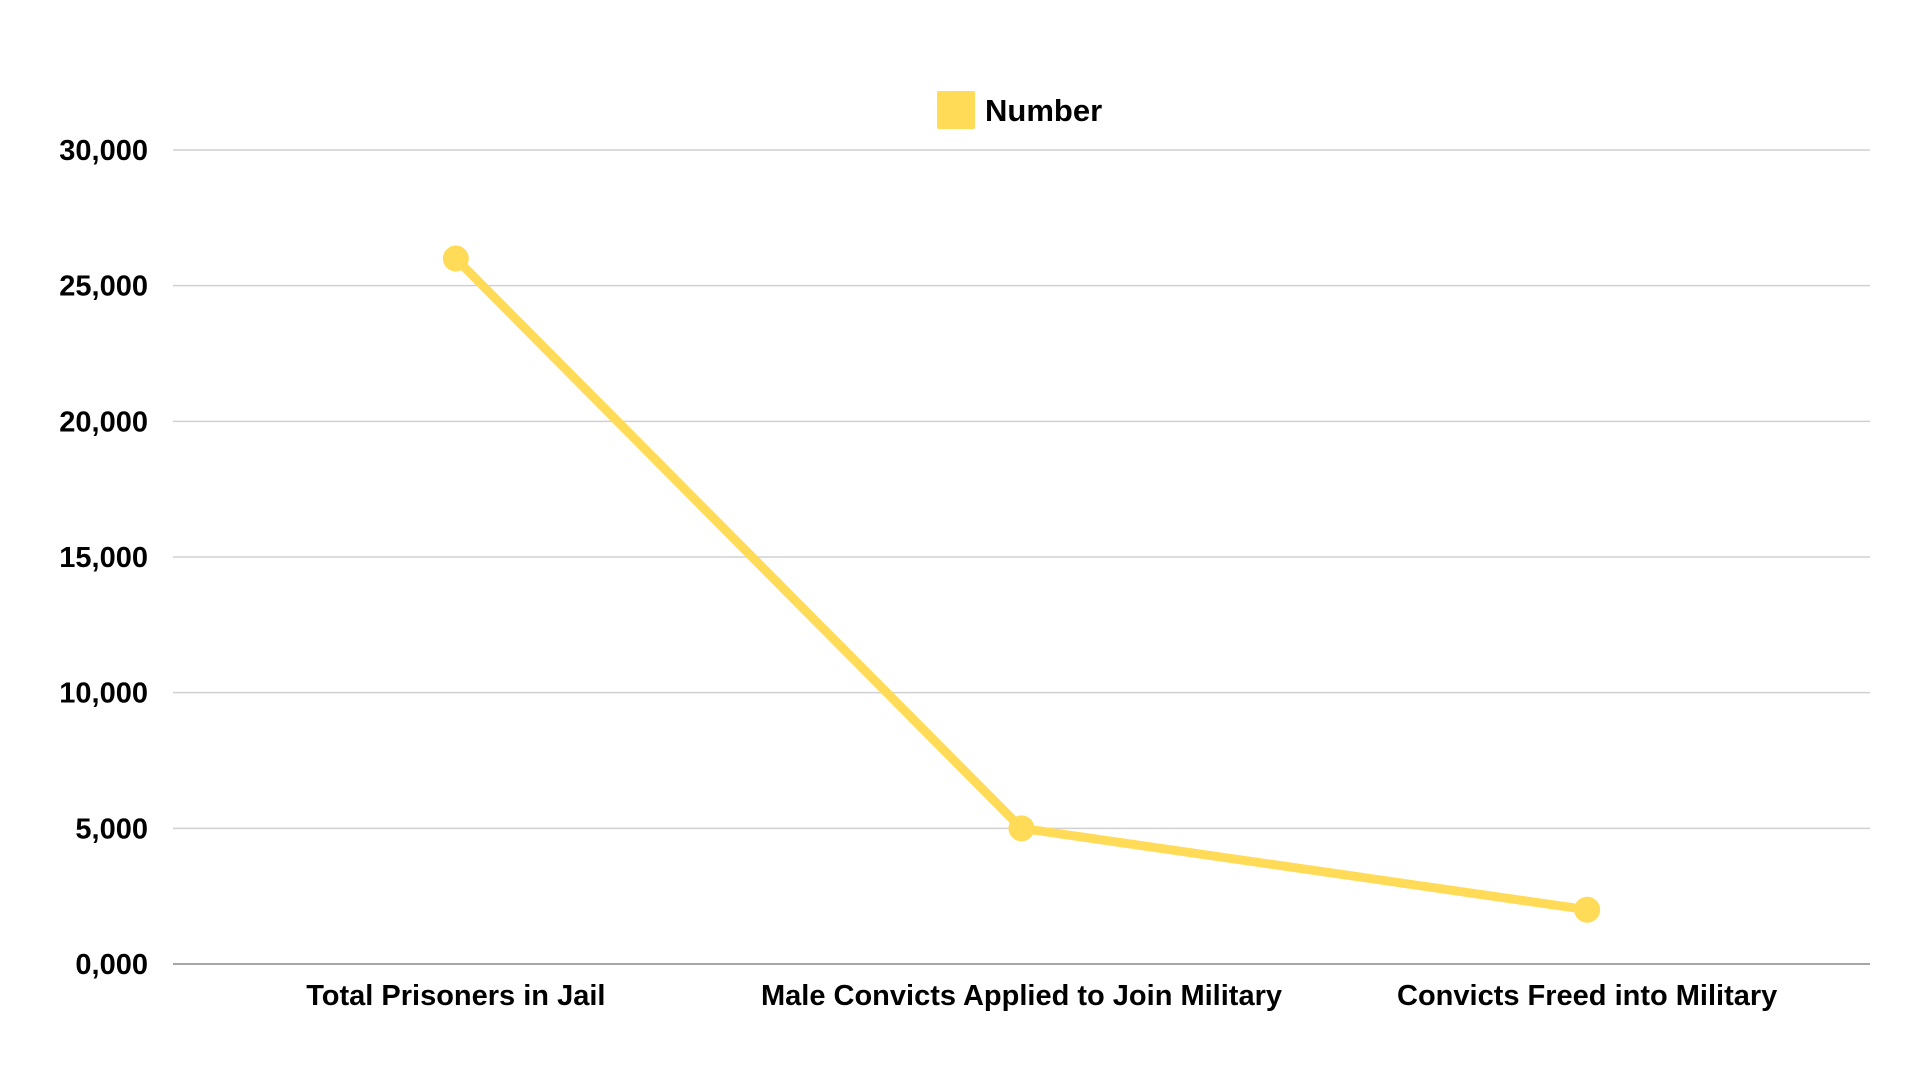 This screenshot has width=1920, height=1080. Describe the element at coordinates (1043, 110) in the screenshot. I see `legend-label: Number` at that location.